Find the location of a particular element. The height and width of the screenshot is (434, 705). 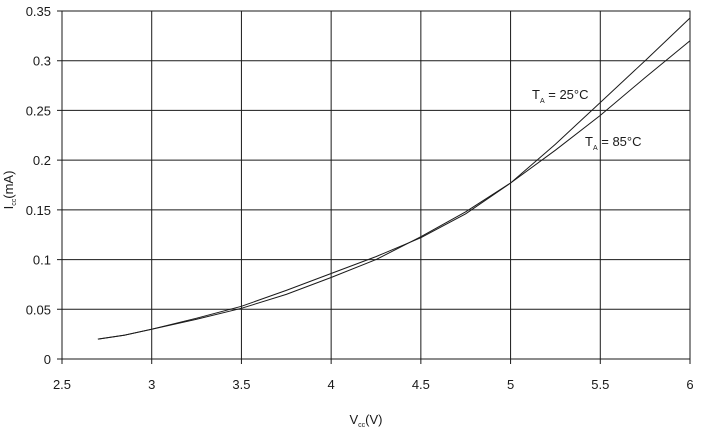

y-tick-label: 0.2 is located at coordinates (42, 160).